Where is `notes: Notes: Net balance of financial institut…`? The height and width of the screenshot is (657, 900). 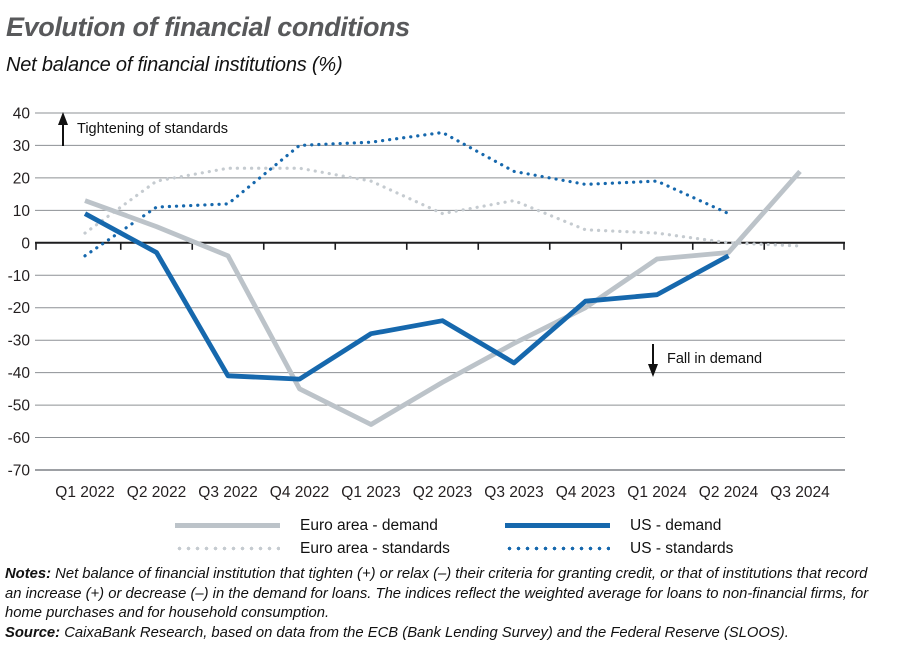 notes: Notes: Net balance of financial institut… is located at coordinates (446, 604).